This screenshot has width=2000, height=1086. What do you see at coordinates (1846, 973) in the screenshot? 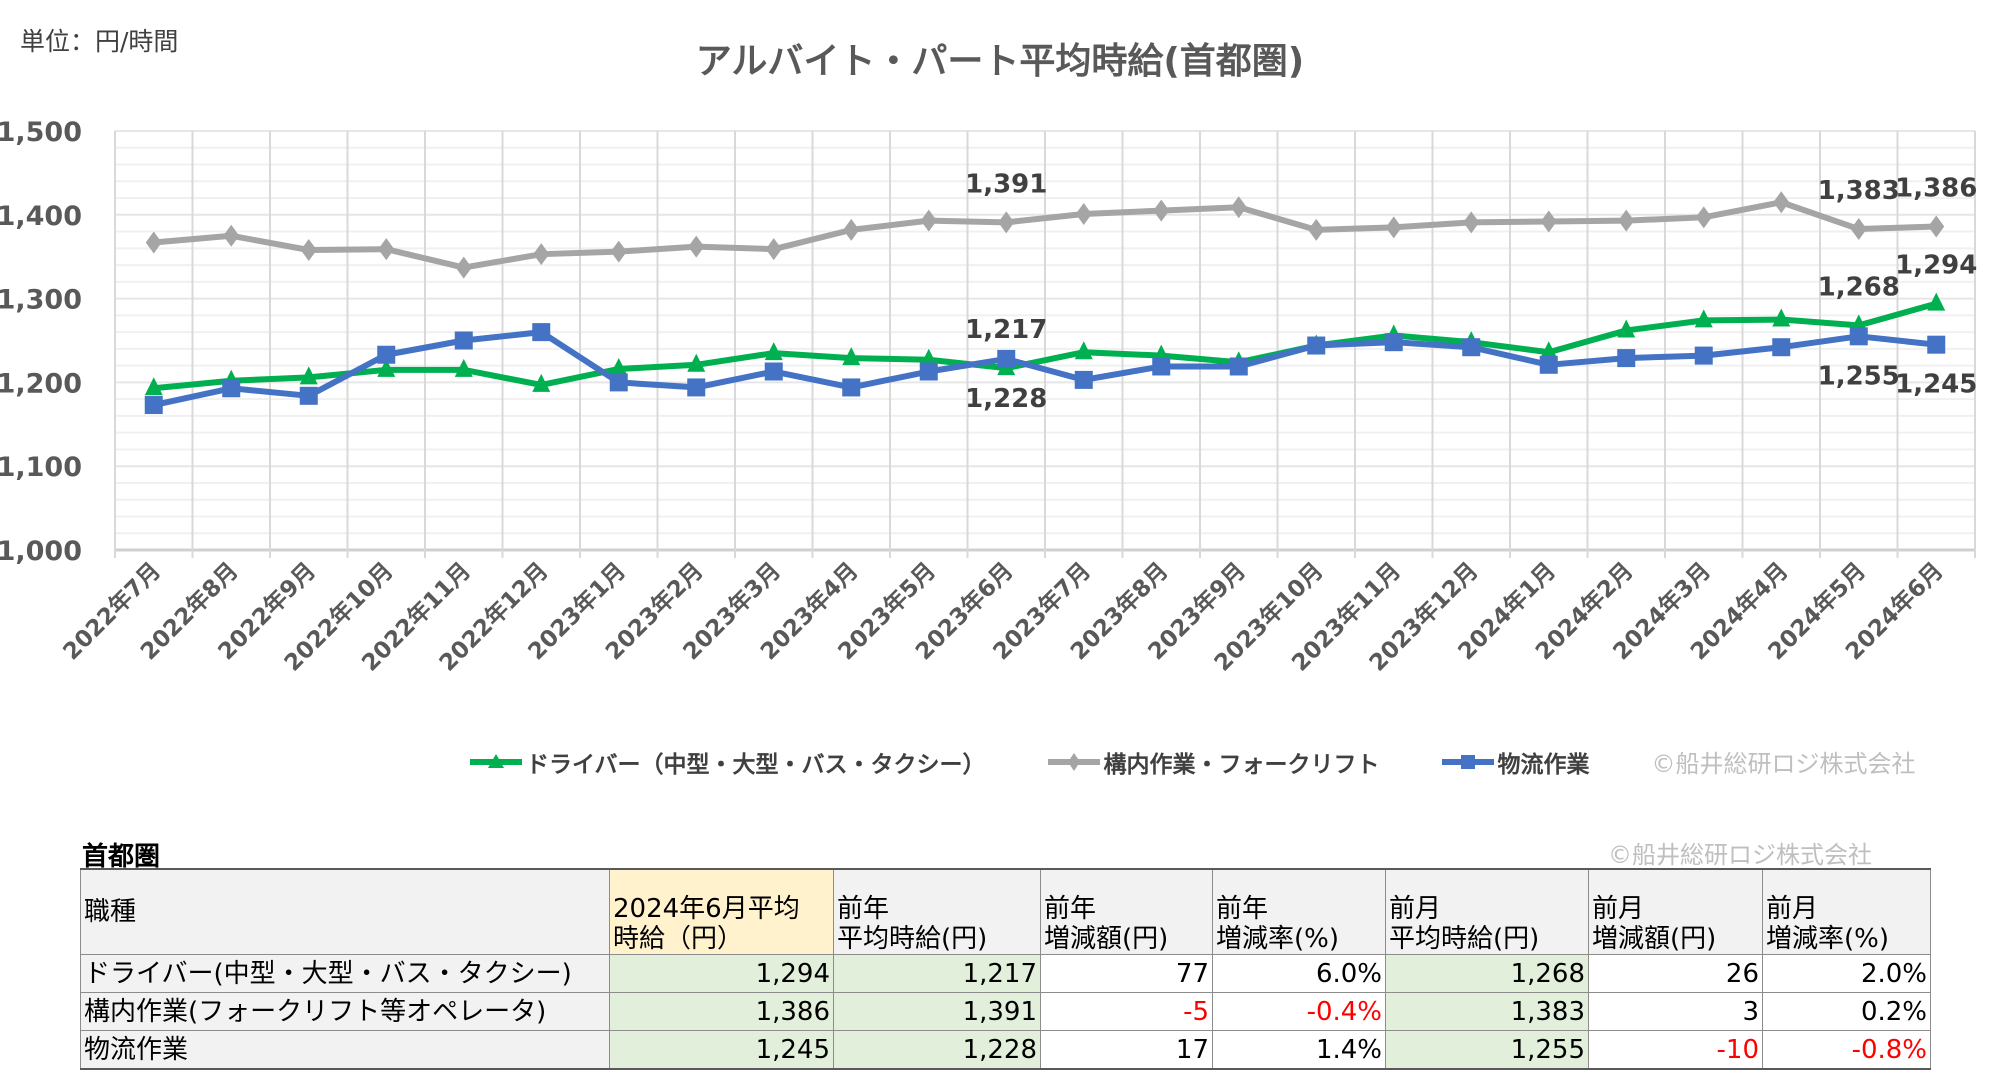
I see `value-cell: 2.0%` at bounding box center [1846, 973].